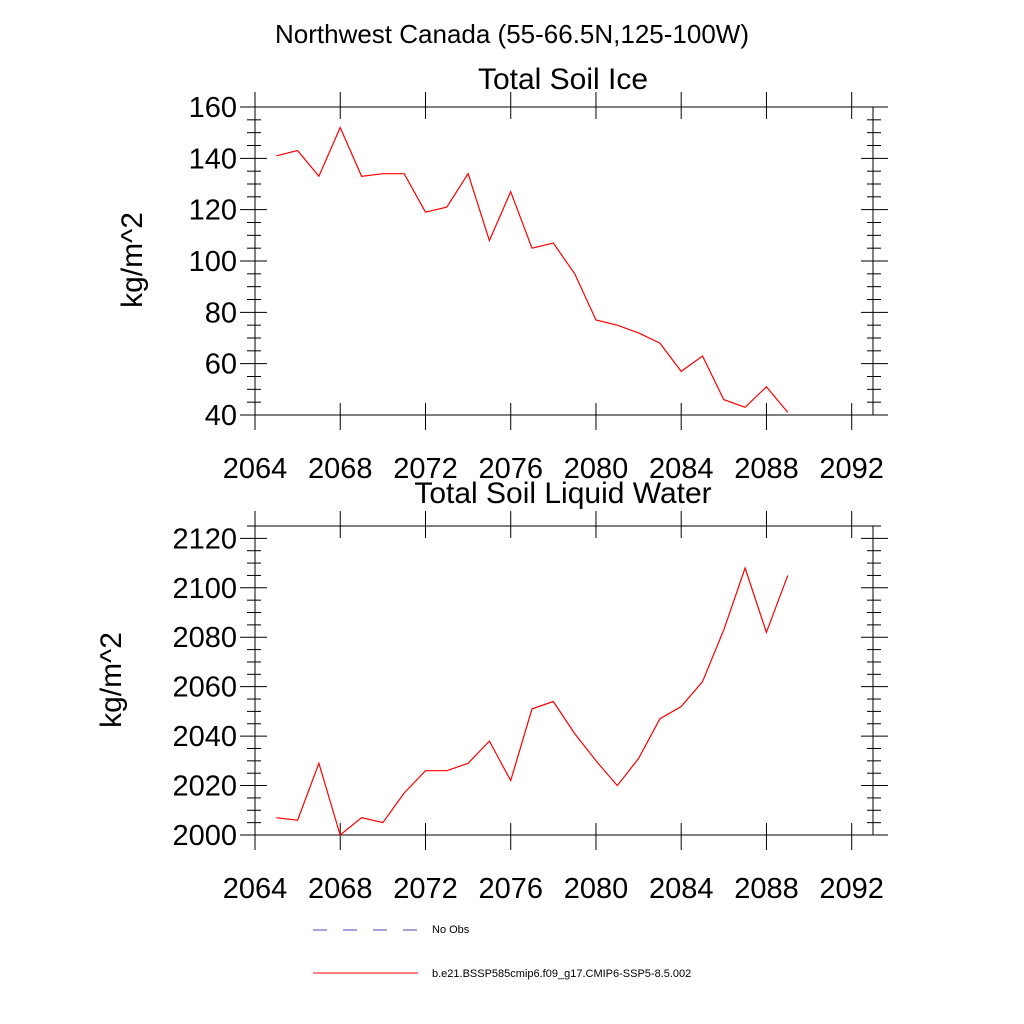 This screenshot has width=1024, height=1024. I want to click on panel-title: Total Soil Ice, so click(563, 79).